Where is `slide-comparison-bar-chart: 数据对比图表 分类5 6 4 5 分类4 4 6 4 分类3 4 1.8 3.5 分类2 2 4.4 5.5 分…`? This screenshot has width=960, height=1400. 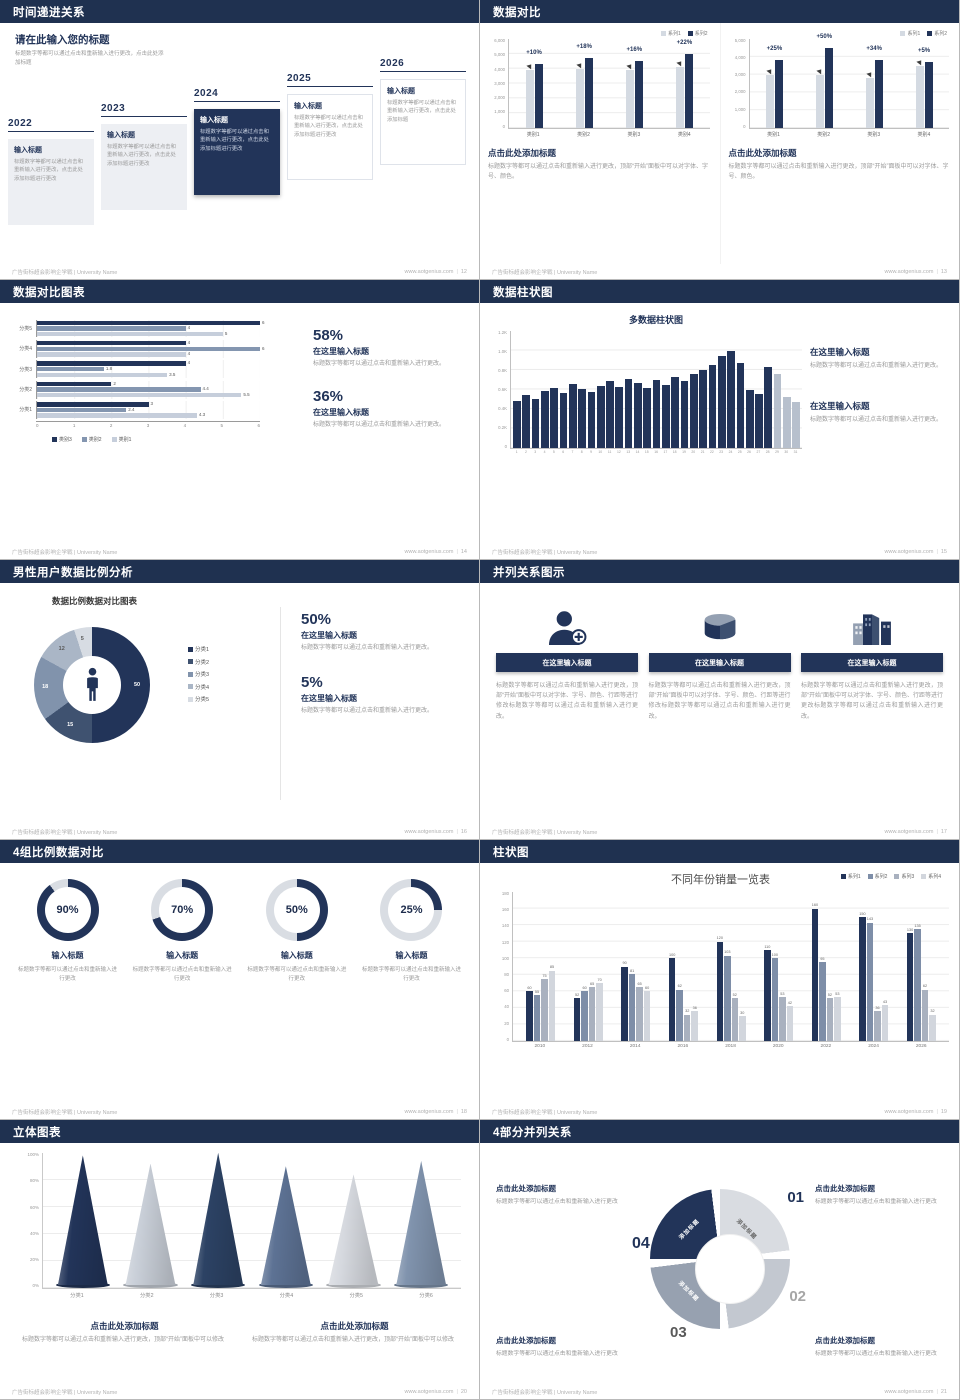
slide-comparison-bar-chart: 数据对比图表 分类5 6 4 5 分类4 4 6 4 分类3 4 1.8 3.5 分类2 2 4.4 5.5 分… is located at coordinates (240, 420).